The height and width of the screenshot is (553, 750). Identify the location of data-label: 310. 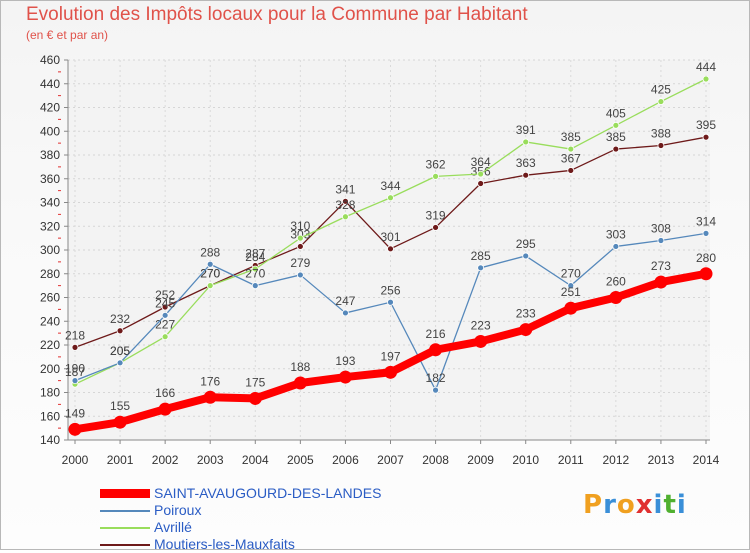
(300, 226).